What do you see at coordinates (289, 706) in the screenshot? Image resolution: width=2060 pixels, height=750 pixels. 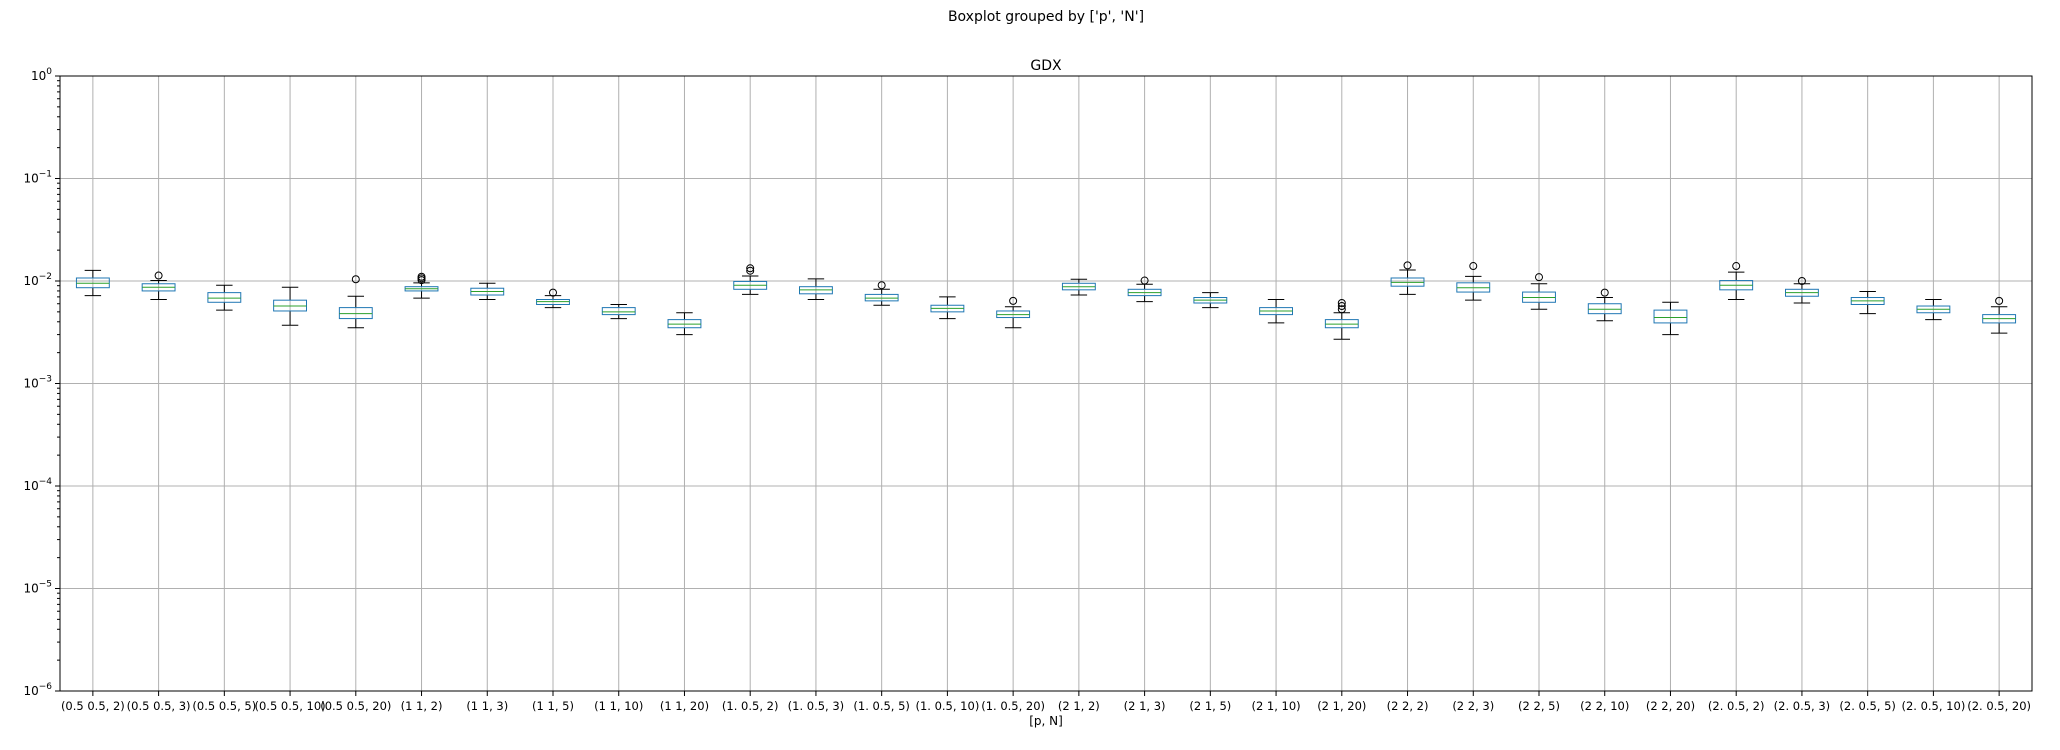 I see `x-tick-label: (0.5 0.5, 10)` at bounding box center [289, 706].